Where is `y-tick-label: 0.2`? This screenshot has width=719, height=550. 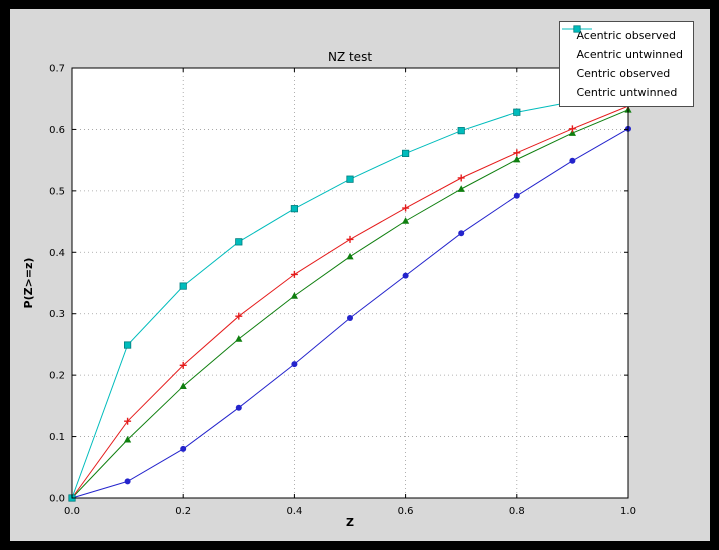 y-tick-label: 0.2 is located at coordinates (57, 376).